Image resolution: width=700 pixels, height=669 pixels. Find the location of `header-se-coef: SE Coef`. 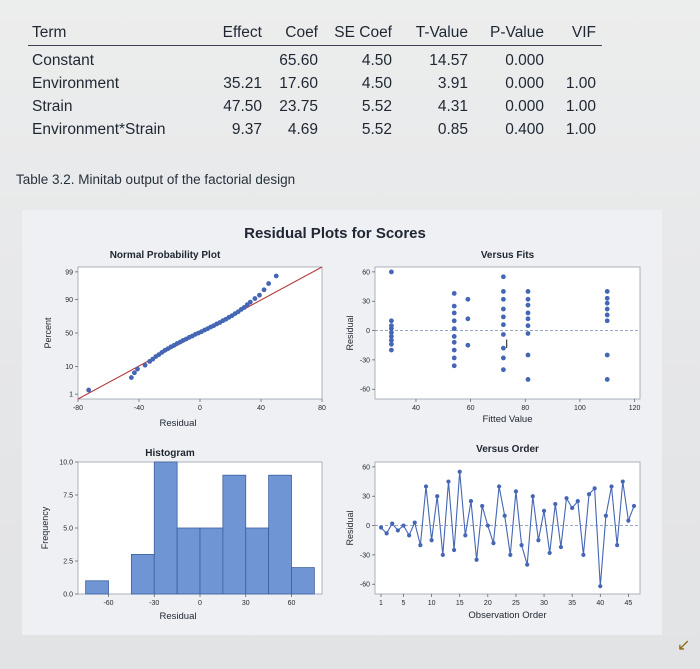

header-se-coef: SE Coef is located at coordinates (361, 34).